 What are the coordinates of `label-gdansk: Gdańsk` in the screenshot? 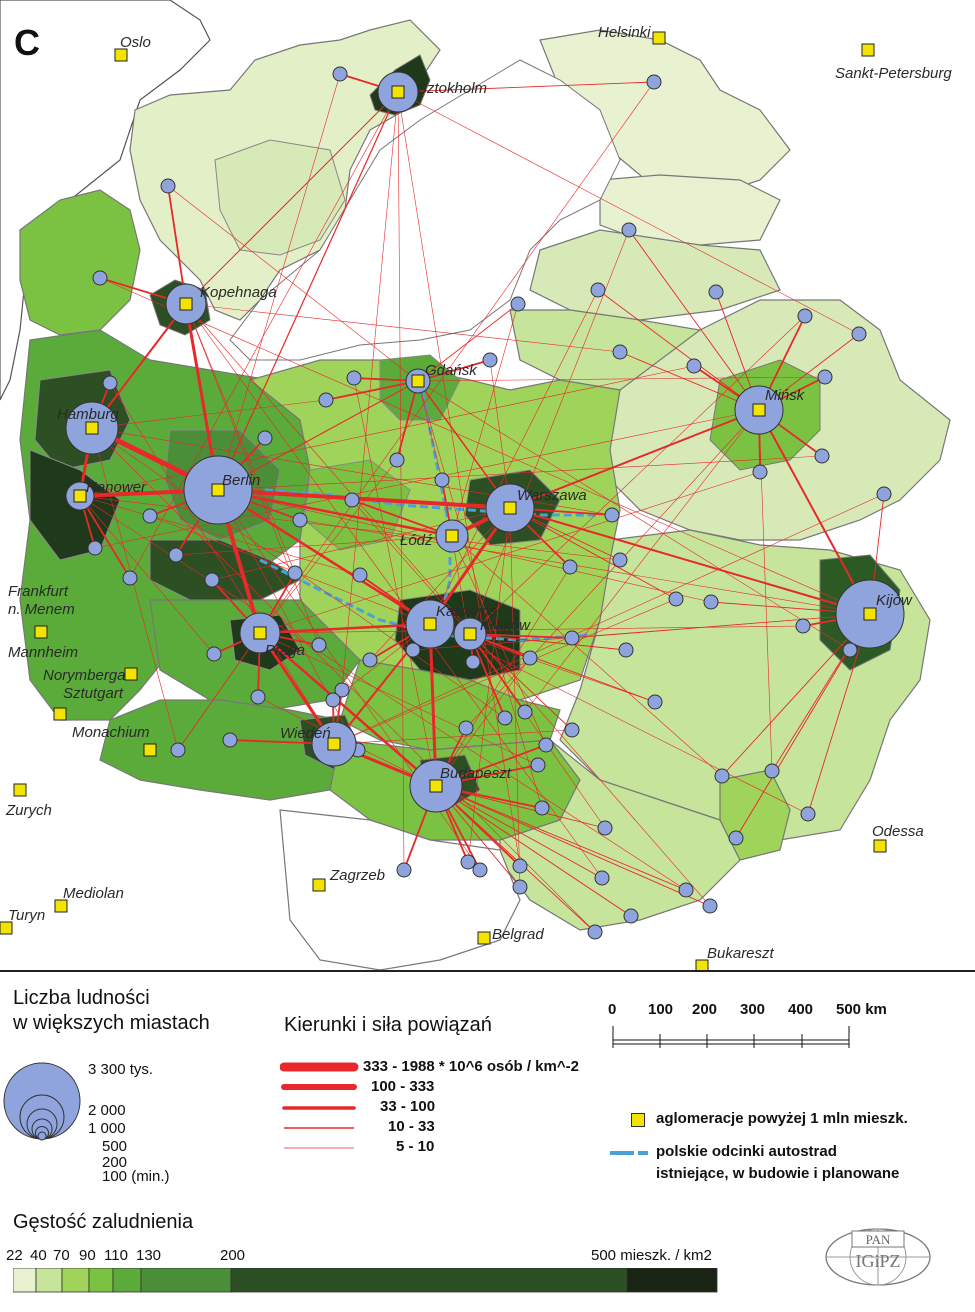 It's located at (451, 370).